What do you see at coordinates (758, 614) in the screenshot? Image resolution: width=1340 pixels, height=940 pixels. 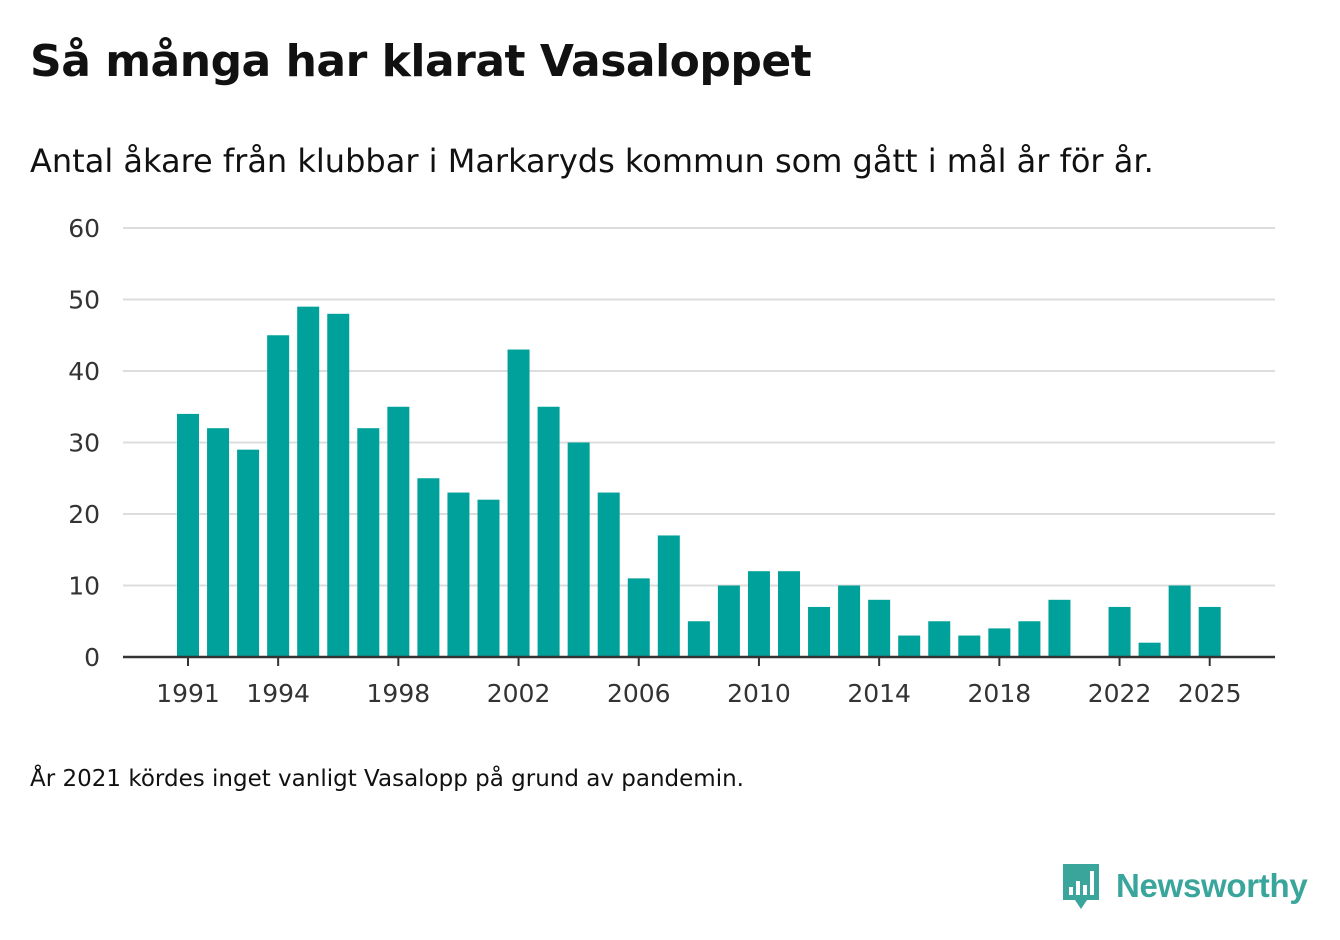 I see `bar-2010` at bounding box center [758, 614].